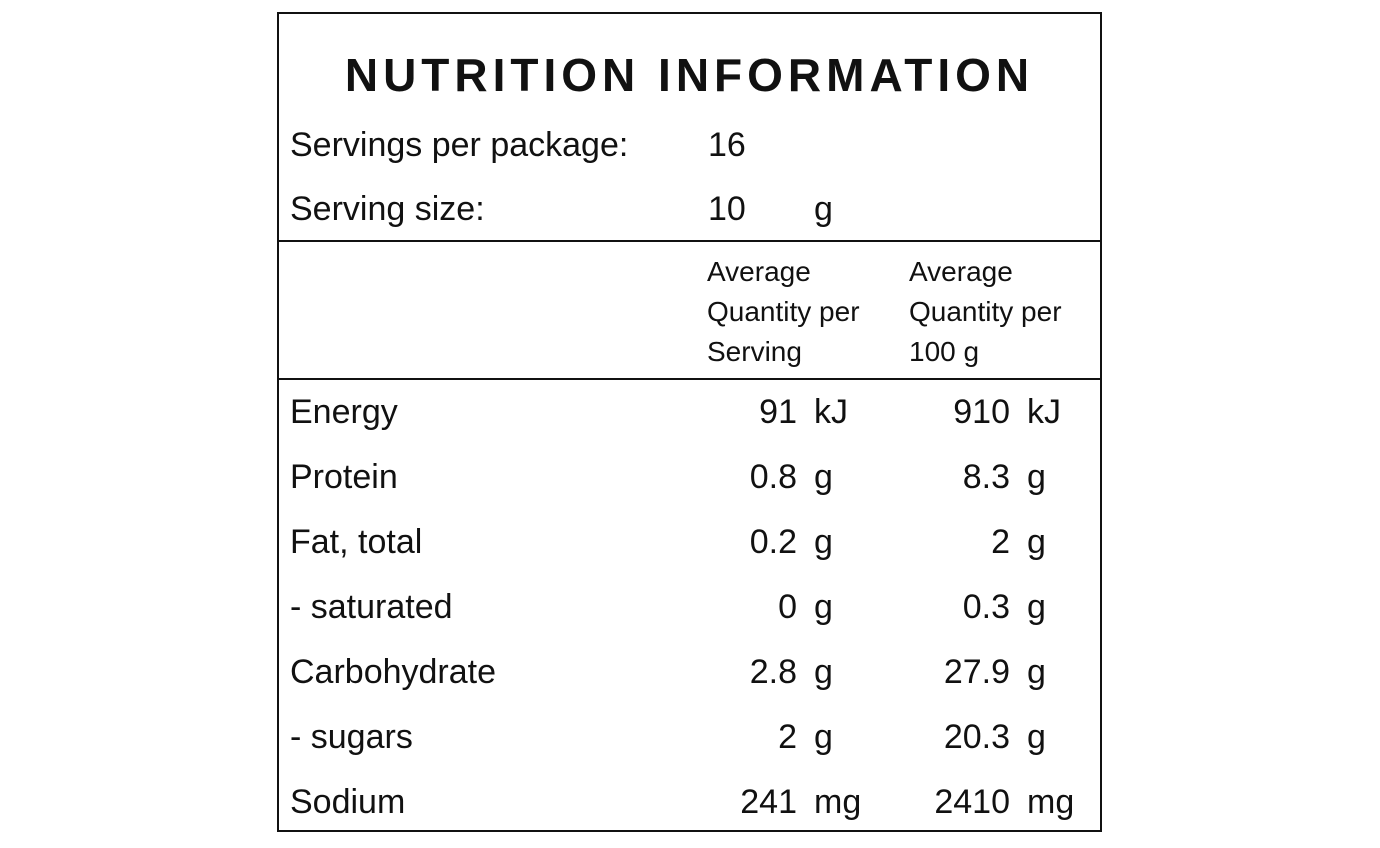 The width and height of the screenshot is (1380, 848). Describe the element at coordinates (1044, 412) in the screenshot. I see `per-100g-unit: kJ` at that location.